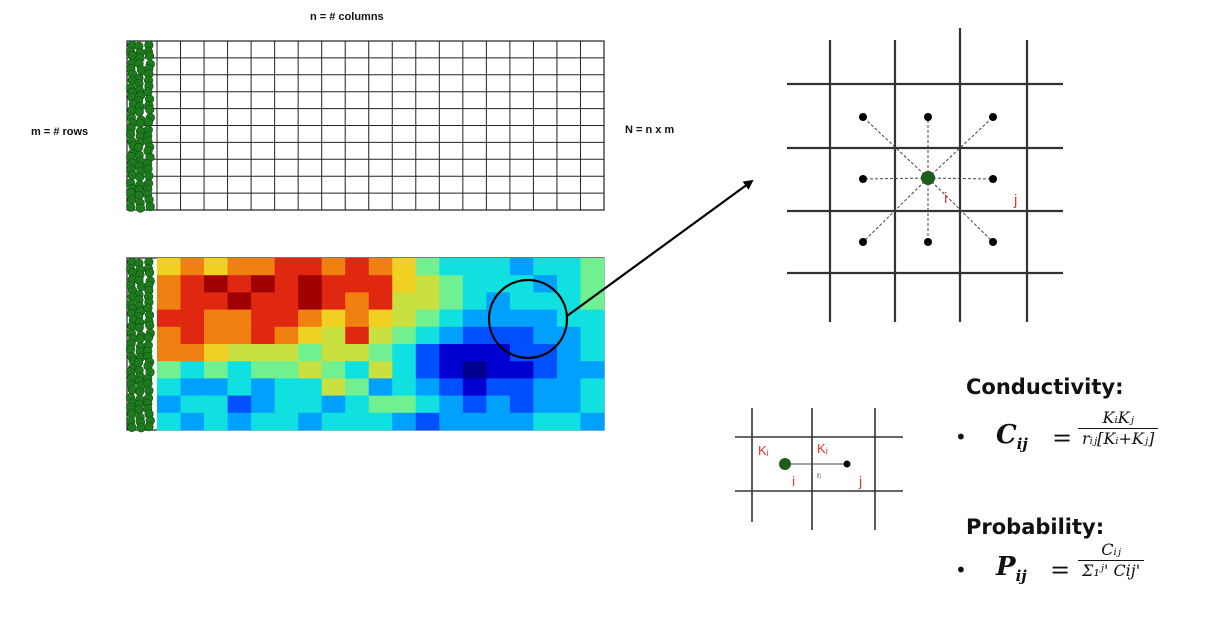  I want to click on label-kj: Kⱼ, so click(822, 448).